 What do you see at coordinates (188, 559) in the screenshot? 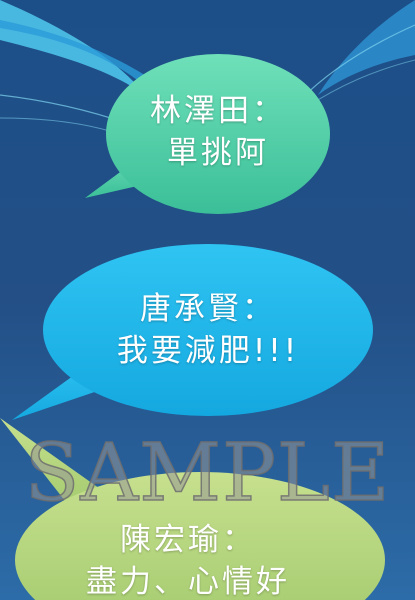
I see `bubble-3-text: 陳宏瑜： 盡力、心情好` at bounding box center [188, 559].